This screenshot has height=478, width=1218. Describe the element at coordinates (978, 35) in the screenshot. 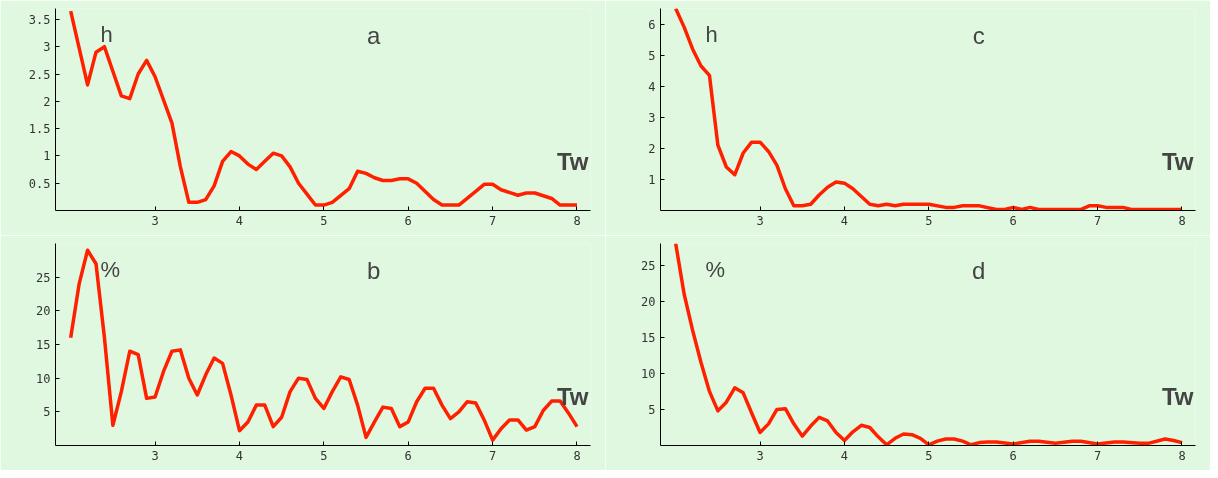

I see `text: c` at that location.